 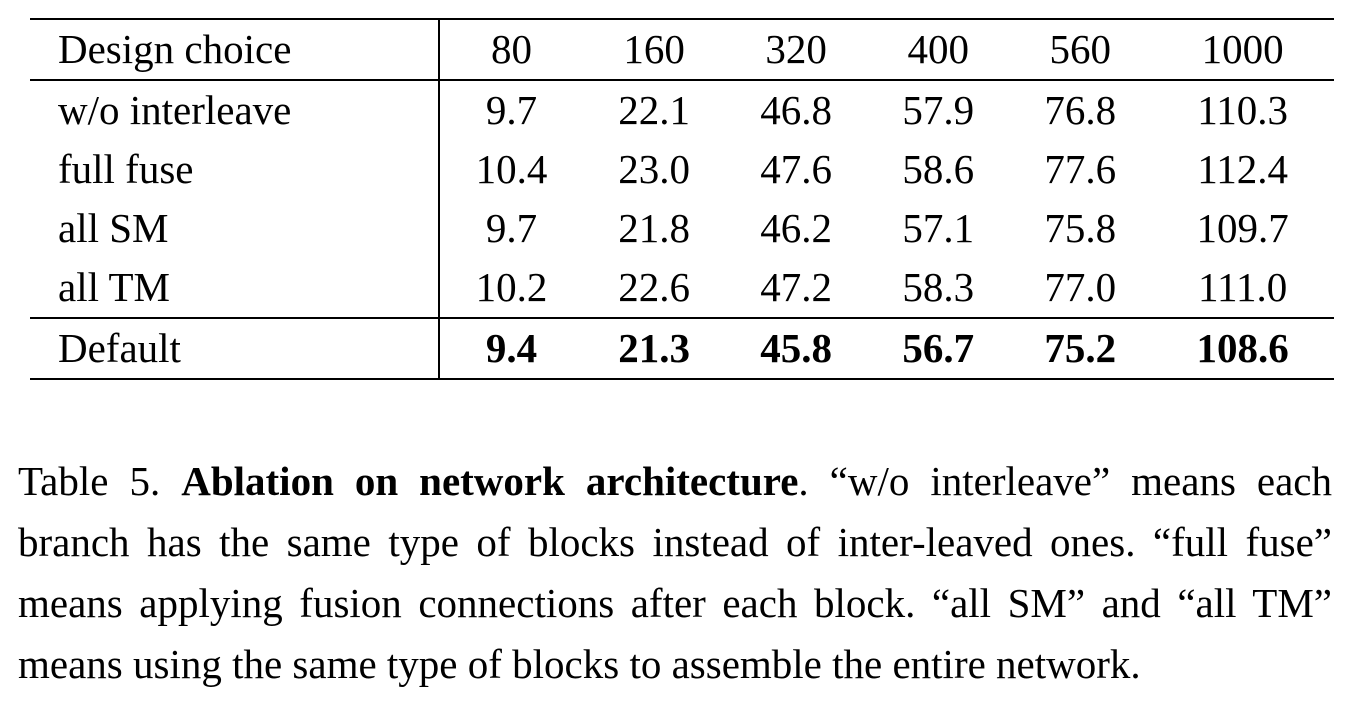 I want to click on row-label: full fuse, so click(x=235, y=169).